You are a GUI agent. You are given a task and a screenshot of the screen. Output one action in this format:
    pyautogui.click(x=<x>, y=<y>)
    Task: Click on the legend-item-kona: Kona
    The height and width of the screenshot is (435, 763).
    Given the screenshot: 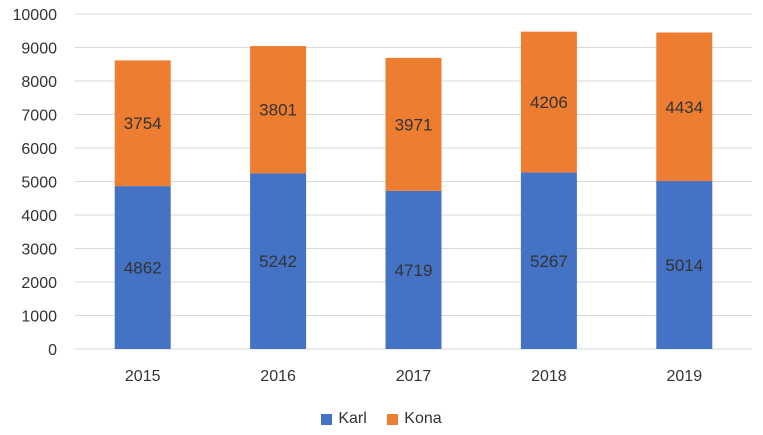 What is the action you would take?
    pyautogui.click(x=414, y=419)
    